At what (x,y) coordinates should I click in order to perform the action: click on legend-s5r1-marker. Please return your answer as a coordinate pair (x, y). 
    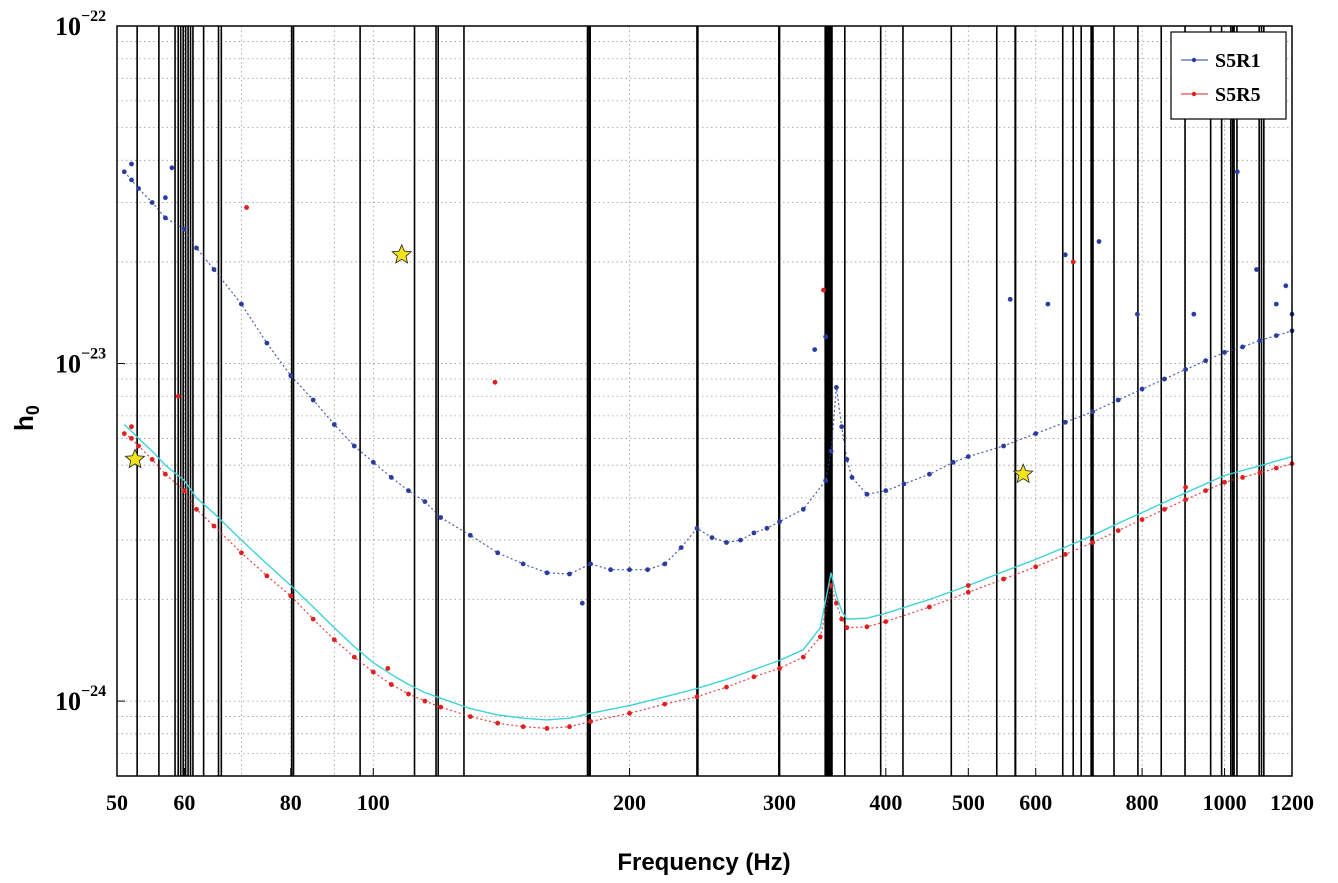
    Looking at the image, I should click on (1194, 60).